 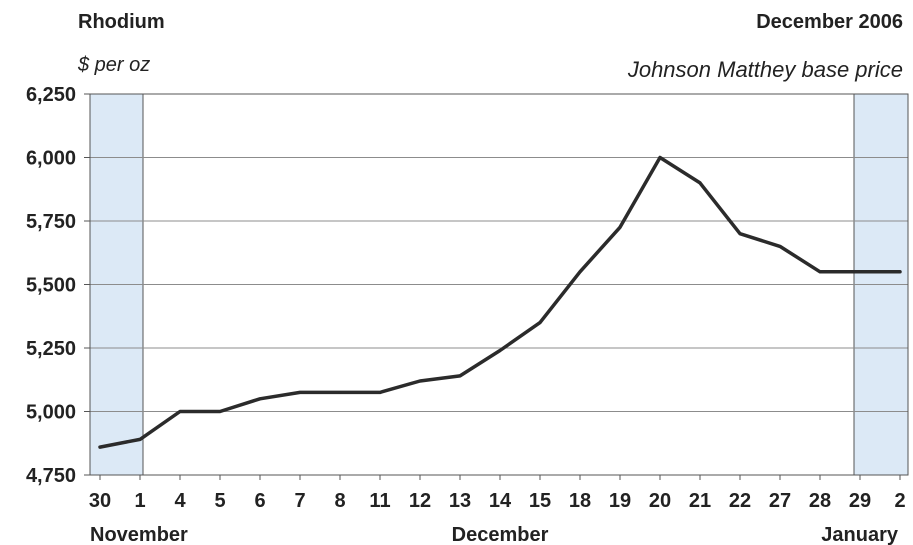 What do you see at coordinates (180, 501) in the screenshot?
I see `x-tick-label: 4` at bounding box center [180, 501].